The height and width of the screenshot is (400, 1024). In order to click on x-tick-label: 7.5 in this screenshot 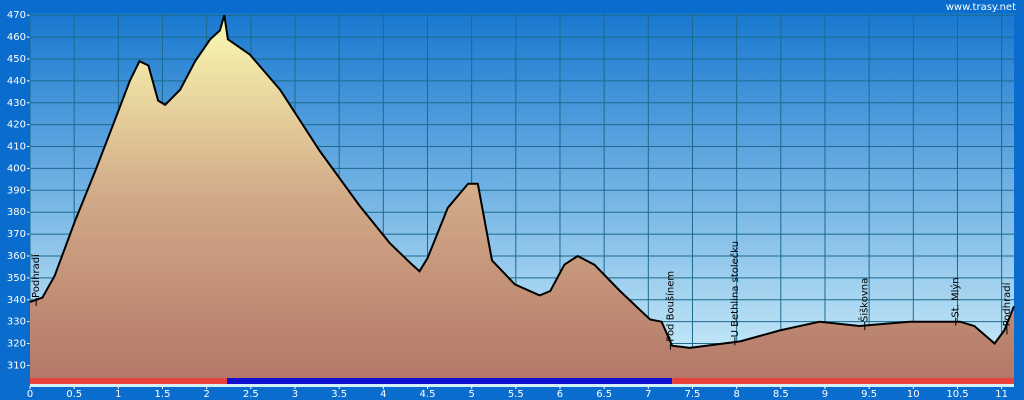, I will do `click(693, 394)`.